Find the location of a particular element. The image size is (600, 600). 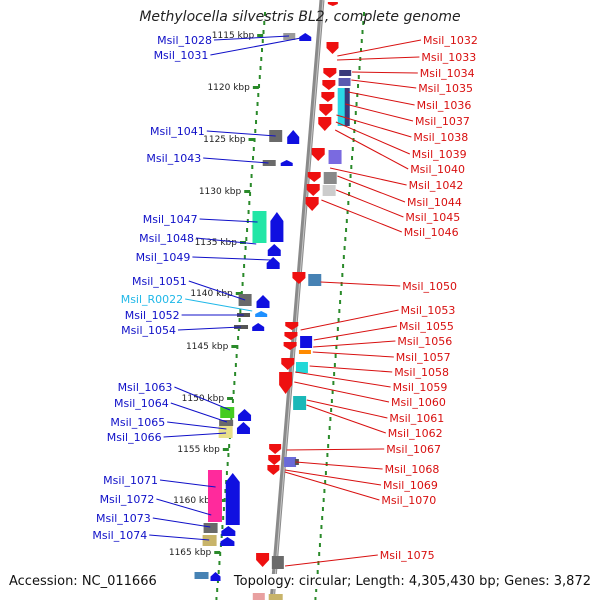

accession-text: Accession: NC_011666 is located at coordinates (83, 581).